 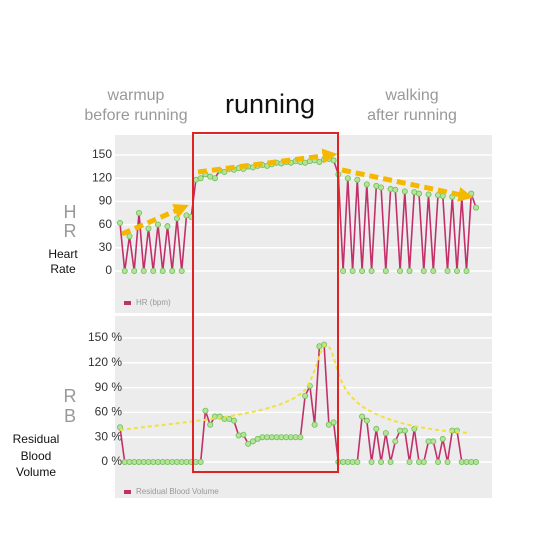 What do you see at coordinates (111, 461) in the screenshot?
I see `y-tick-label: 0 %` at bounding box center [111, 461].